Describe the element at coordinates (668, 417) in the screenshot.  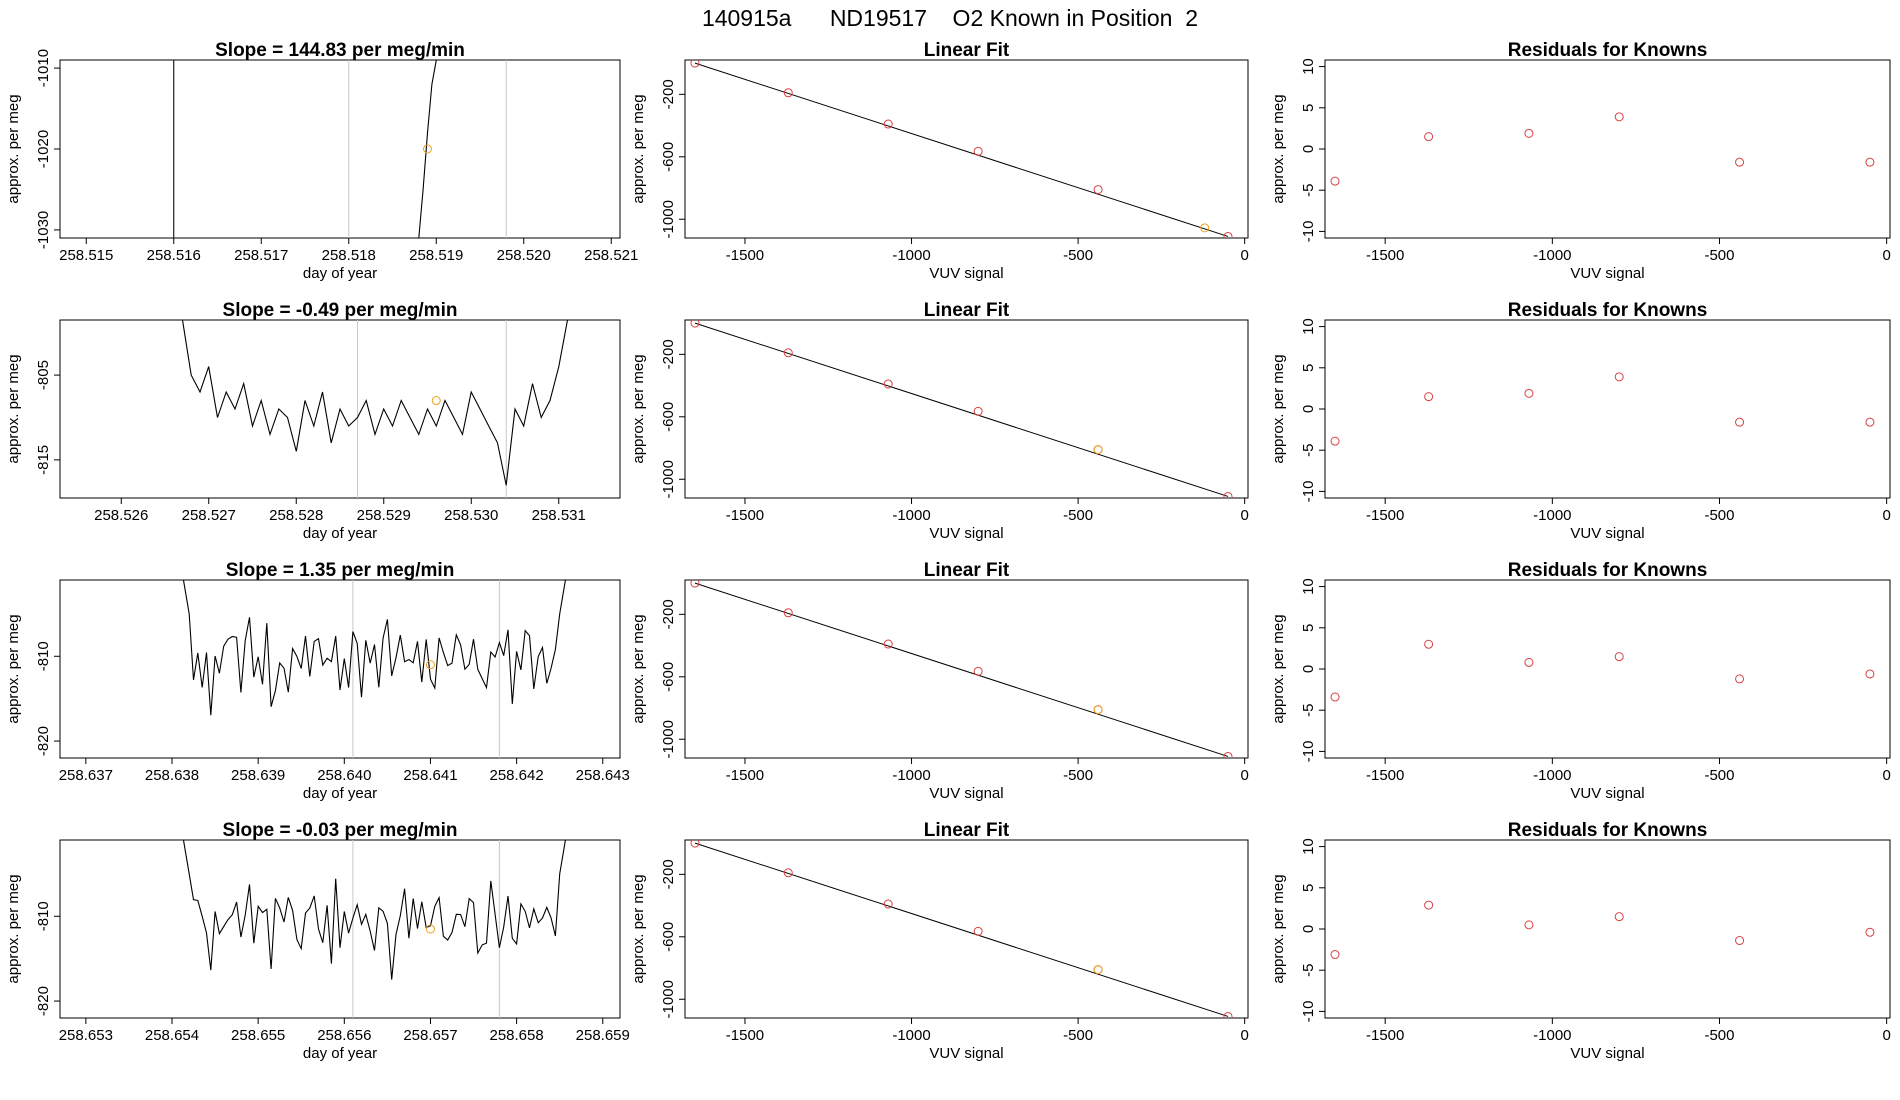
I see `y-tick-label: -600` at that location.